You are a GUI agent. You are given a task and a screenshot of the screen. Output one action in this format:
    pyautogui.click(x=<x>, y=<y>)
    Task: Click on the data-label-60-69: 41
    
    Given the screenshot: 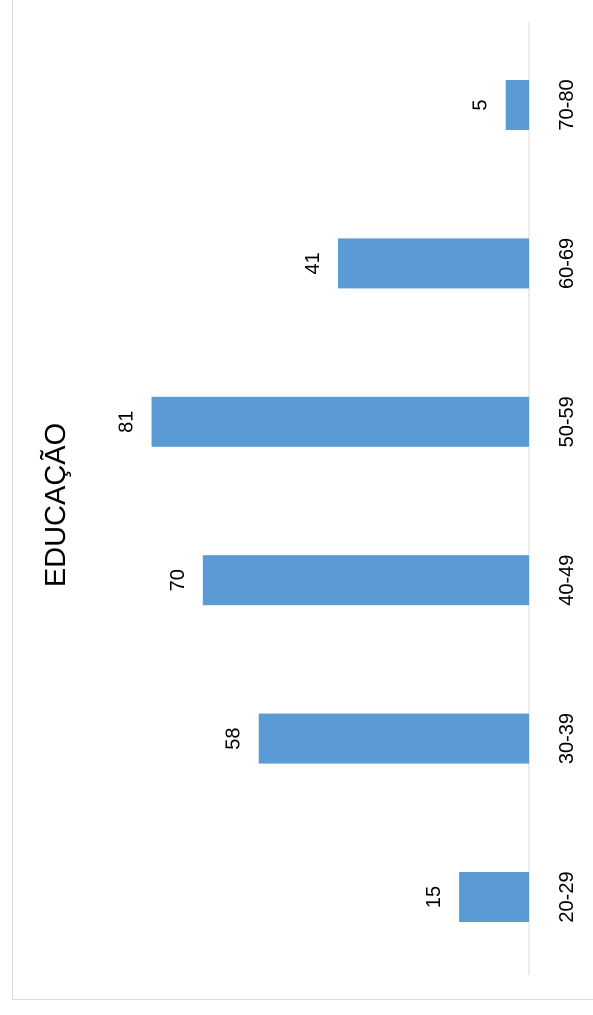 What is the action you would take?
    pyautogui.click(x=313, y=263)
    